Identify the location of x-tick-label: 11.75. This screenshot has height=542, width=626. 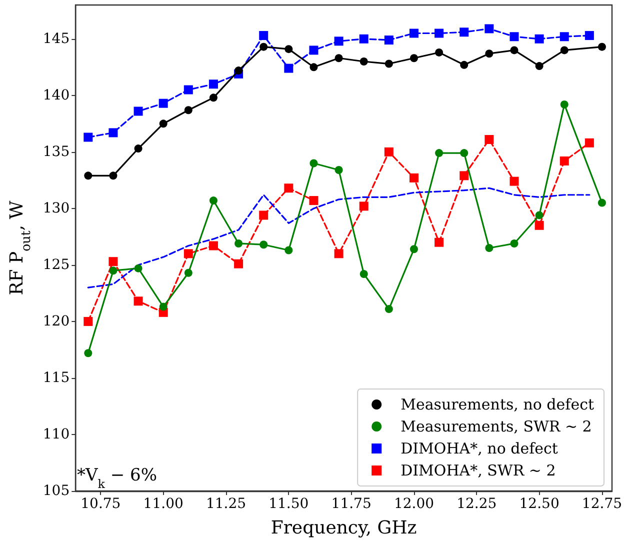
(351, 504).